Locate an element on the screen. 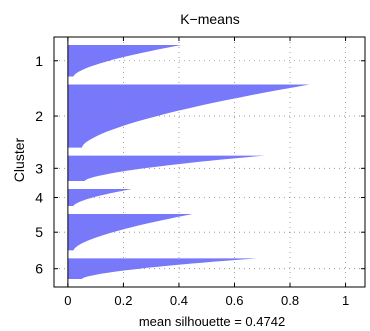 The width and height of the screenshot is (370, 331). x-tick-label: 0.8 is located at coordinates (290, 300).